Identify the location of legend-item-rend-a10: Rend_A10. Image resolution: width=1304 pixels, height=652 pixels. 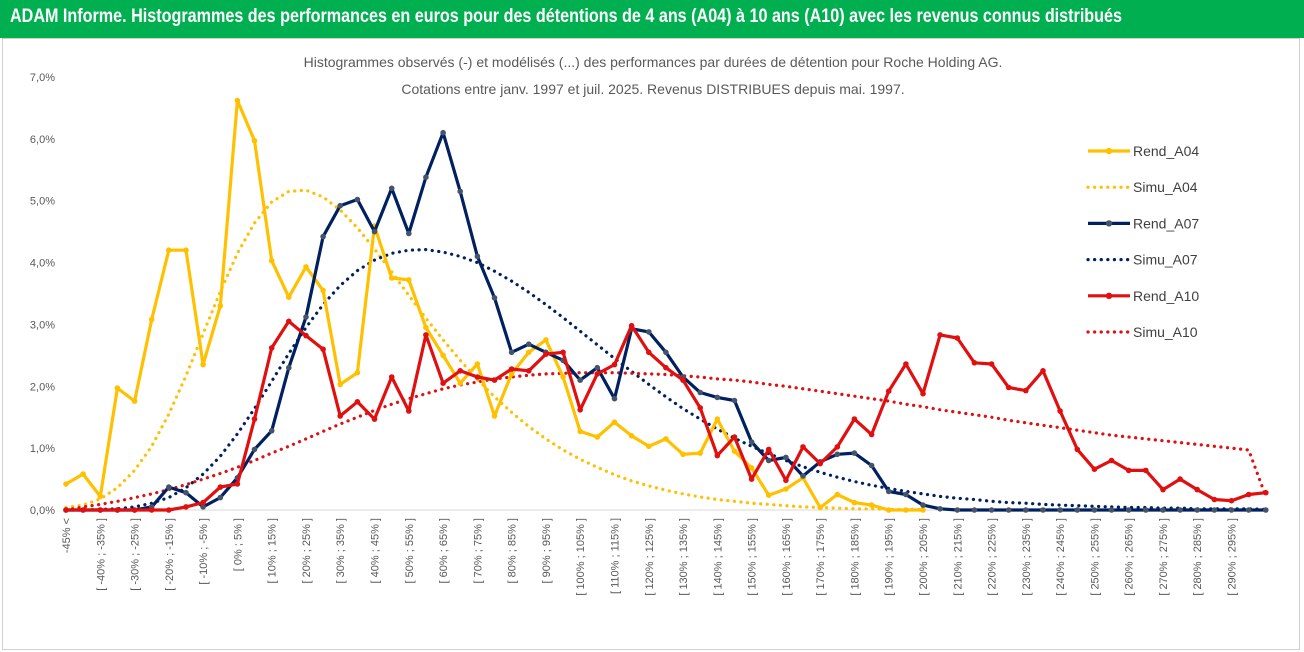
(1143, 296).